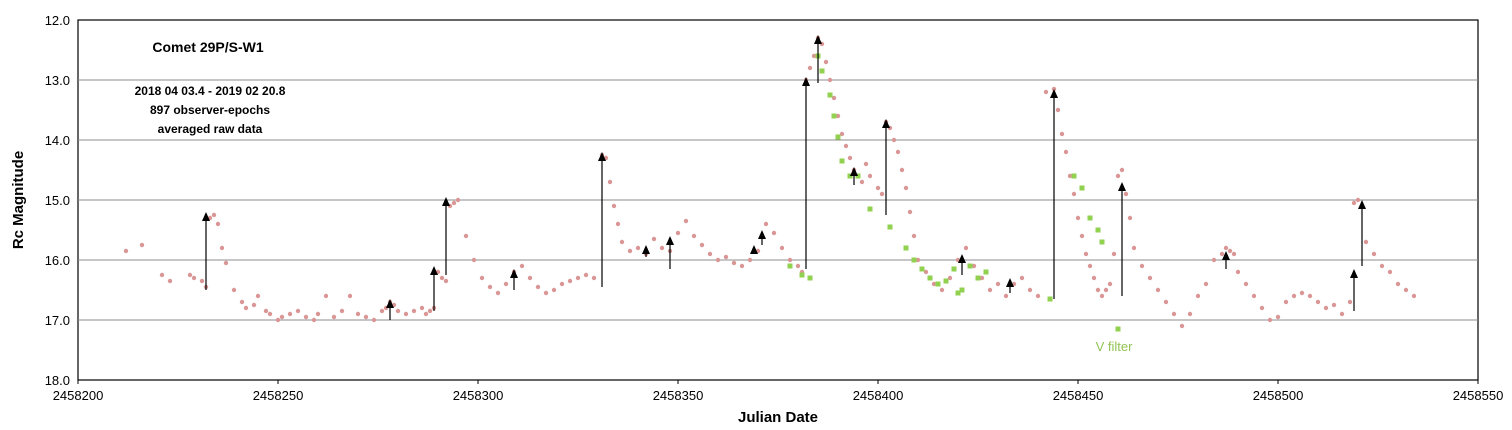 The image size is (1512, 430). I want to click on y-tick-label: 13.0, so click(57, 80).